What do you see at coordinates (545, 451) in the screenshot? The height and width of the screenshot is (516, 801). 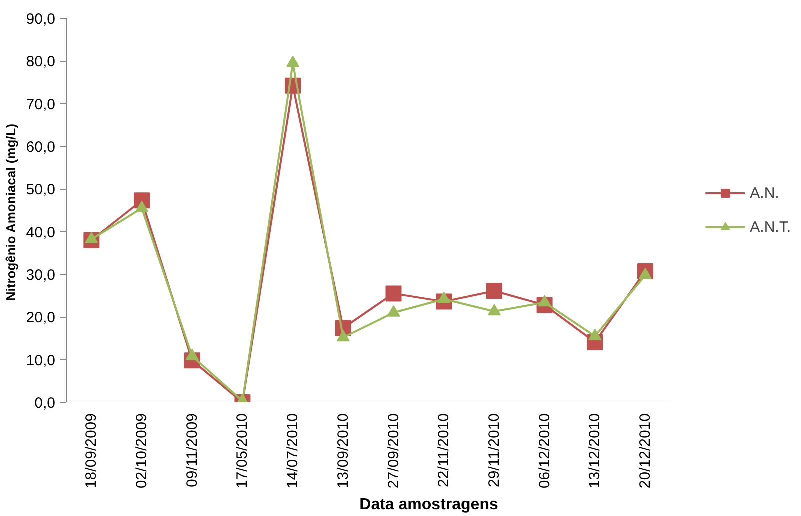 I see `x-tick-label: 06/12/2010` at bounding box center [545, 451].